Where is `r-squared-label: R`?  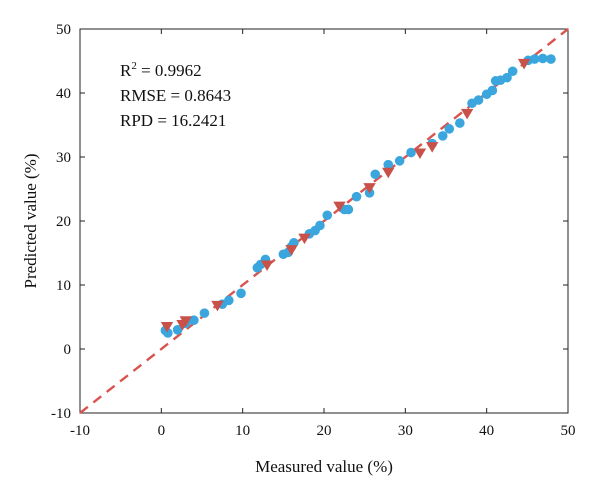
r-squared-label: R is located at coordinates (126, 70).